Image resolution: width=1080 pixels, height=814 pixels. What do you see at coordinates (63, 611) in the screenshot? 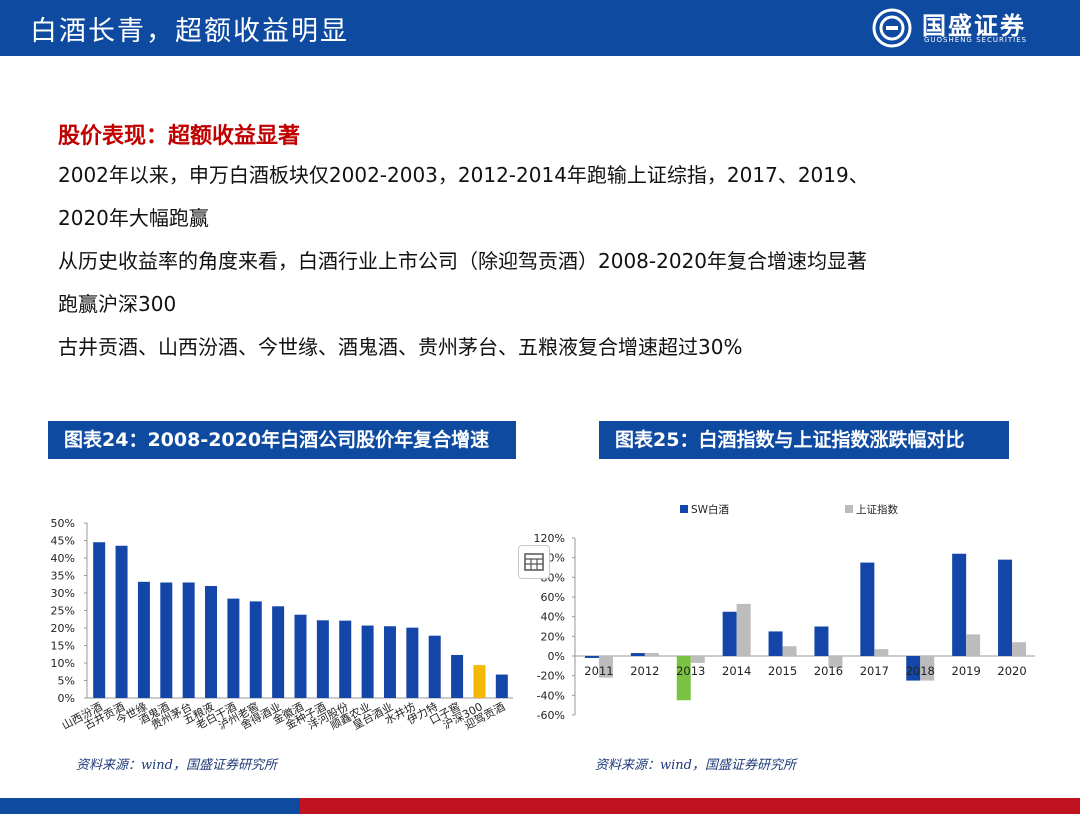
I see `y-tick-label: 25%` at bounding box center [63, 611].